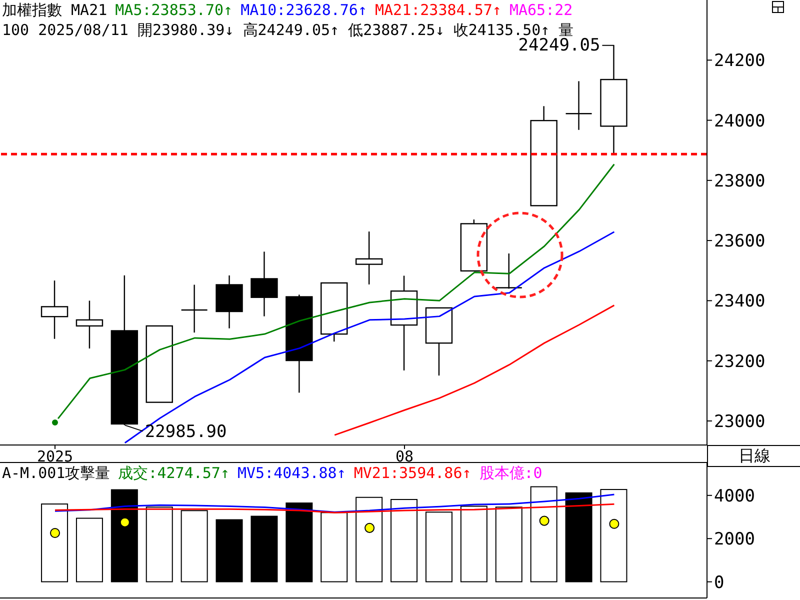 This screenshot has height=600, width=800. What do you see at coordinates (753, 456) in the screenshot?
I see `text: 日線` at bounding box center [753, 456].